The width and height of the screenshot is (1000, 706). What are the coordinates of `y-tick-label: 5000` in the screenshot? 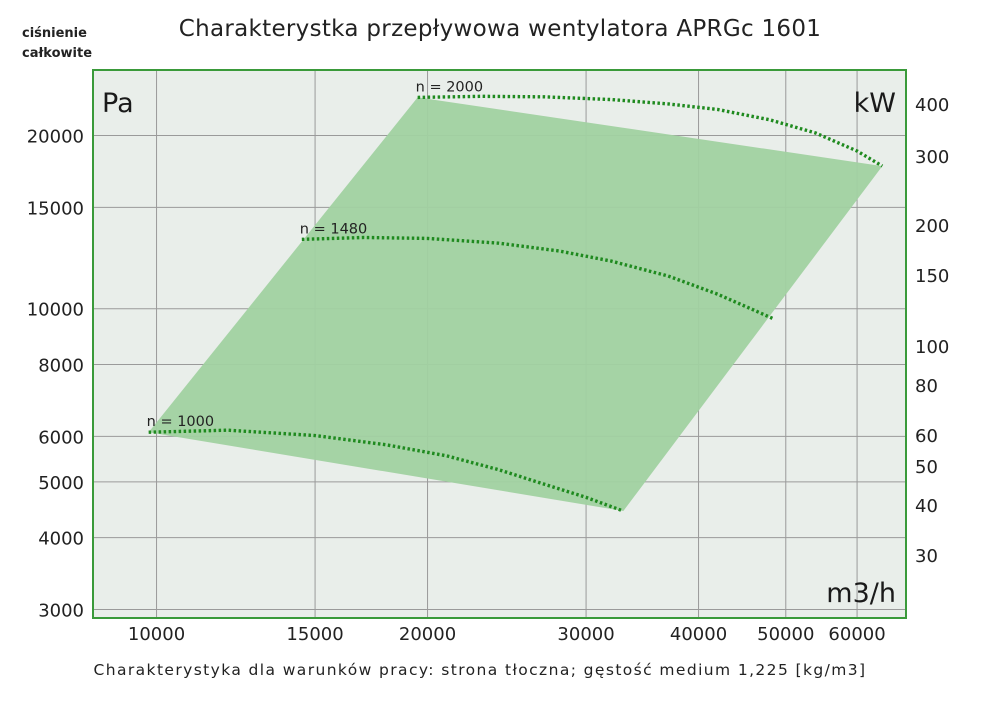 It's located at (61, 483).